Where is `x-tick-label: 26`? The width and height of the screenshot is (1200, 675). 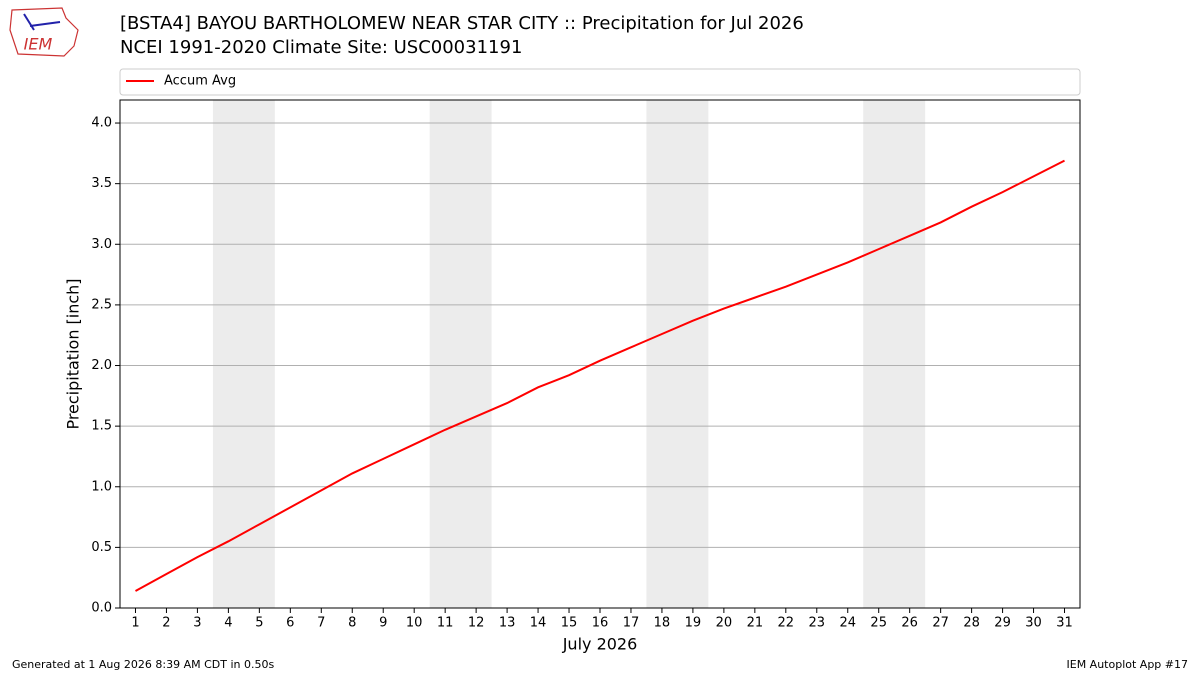 x-tick-label: 26 is located at coordinates (909, 623).